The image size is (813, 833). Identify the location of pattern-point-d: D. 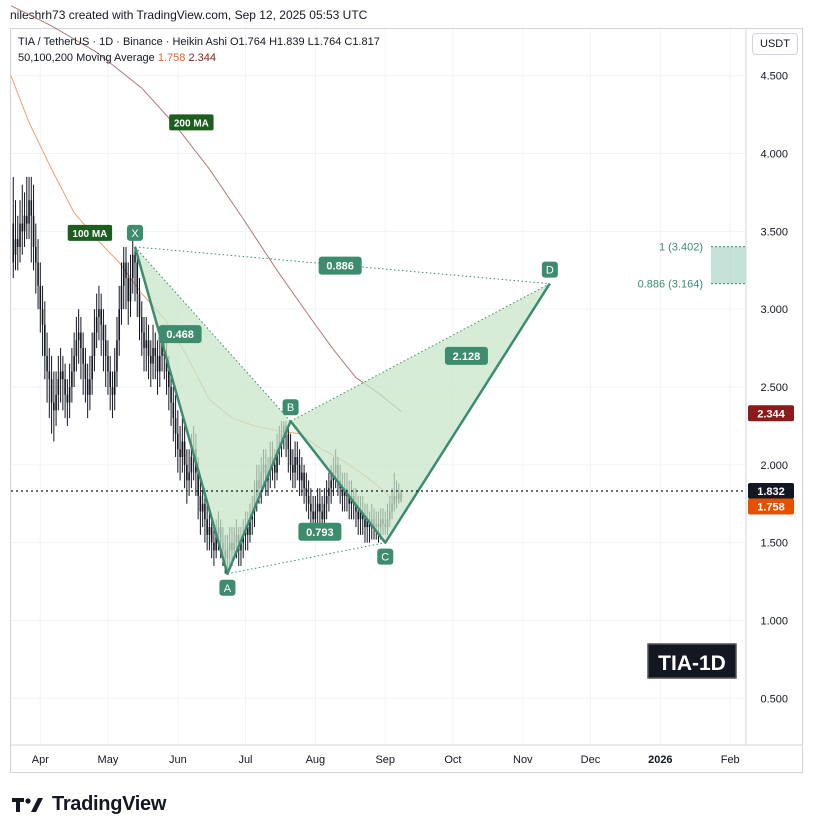
(549, 269).